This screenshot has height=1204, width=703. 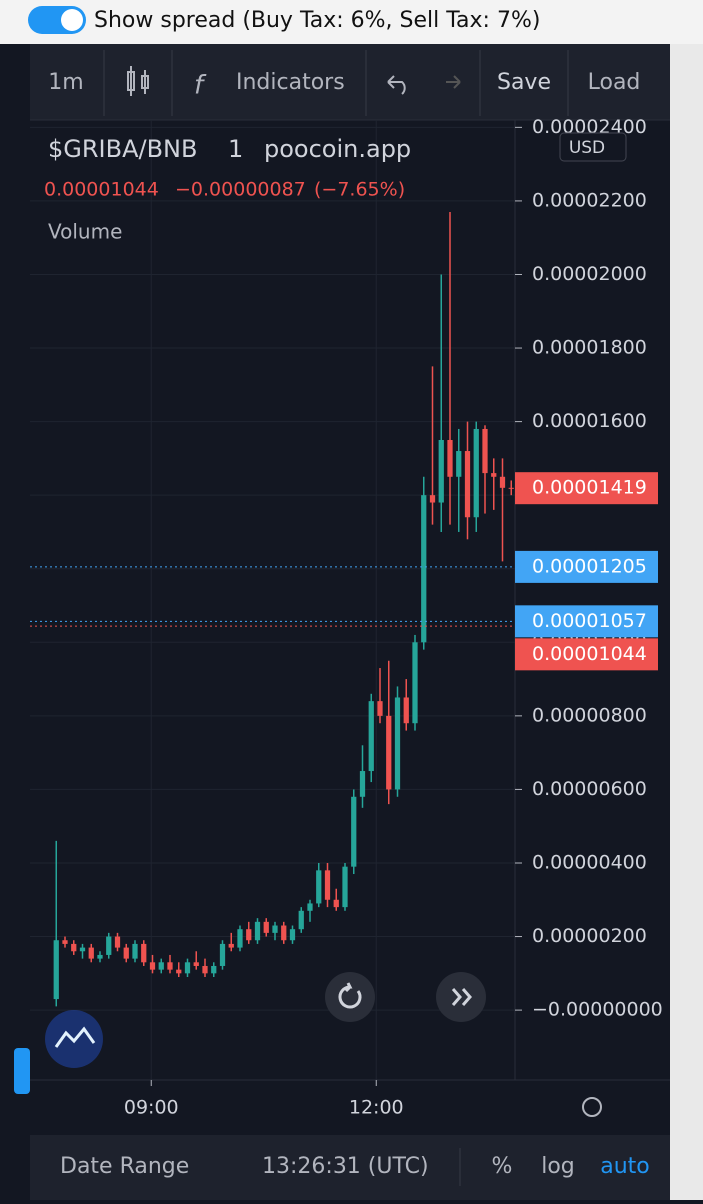 I want to click on clock: 13:26:31 (UTC), so click(x=345, y=1166).